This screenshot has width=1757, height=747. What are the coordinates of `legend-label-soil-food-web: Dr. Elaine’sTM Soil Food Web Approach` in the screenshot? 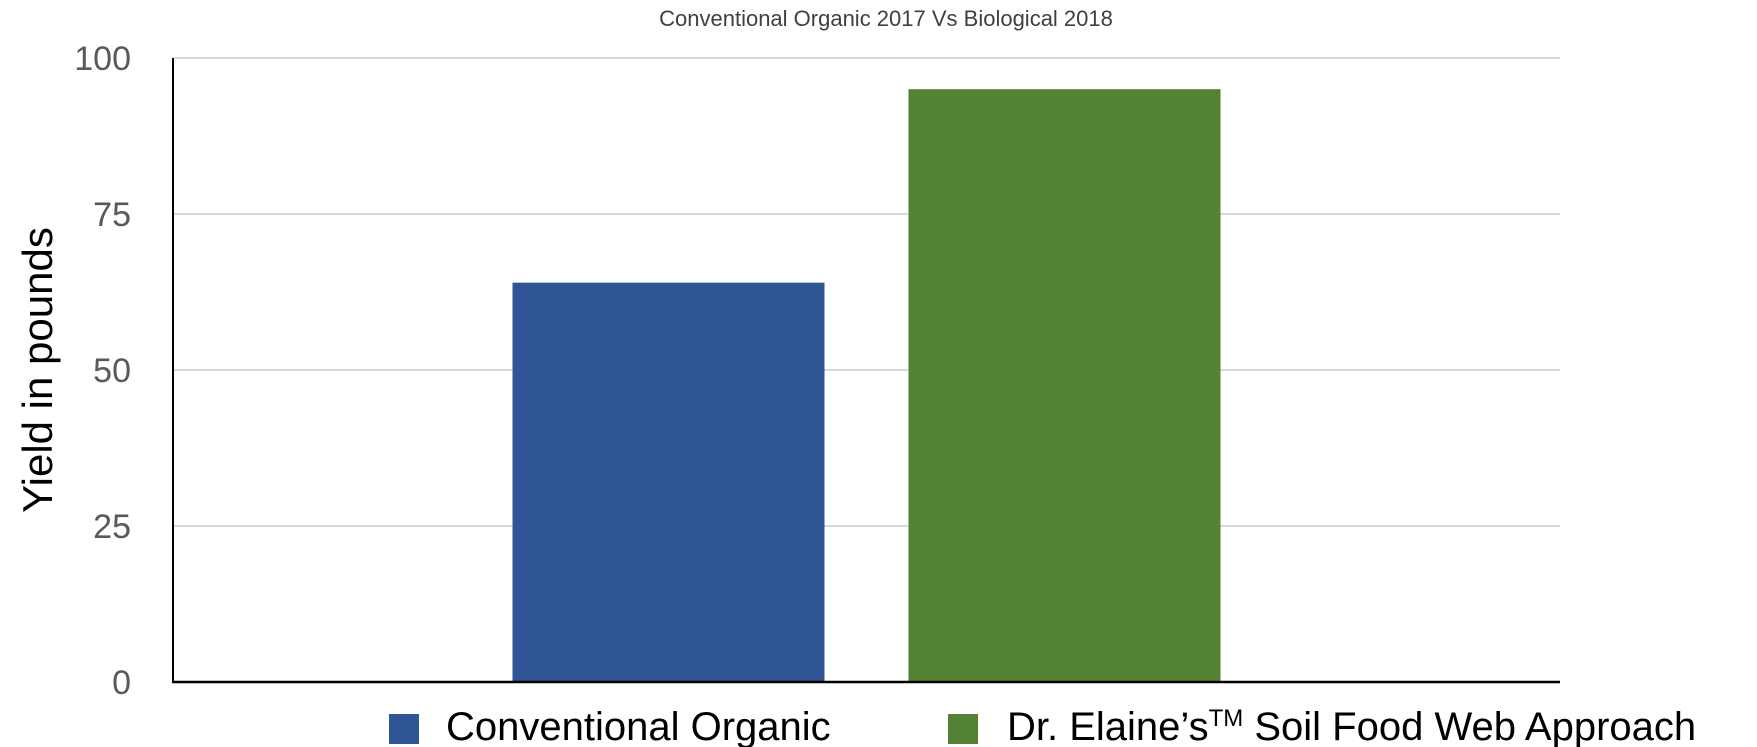 It's located at (1351, 726).